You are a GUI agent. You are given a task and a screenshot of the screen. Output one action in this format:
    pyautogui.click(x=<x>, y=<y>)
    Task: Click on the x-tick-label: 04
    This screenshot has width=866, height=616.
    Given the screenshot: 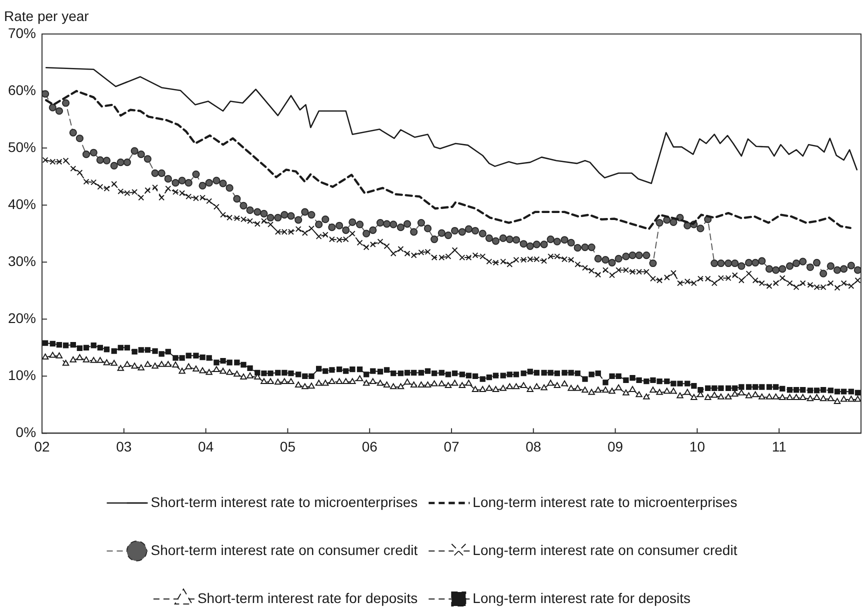 What is the action you would take?
    pyautogui.click(x=206, y=446)
    